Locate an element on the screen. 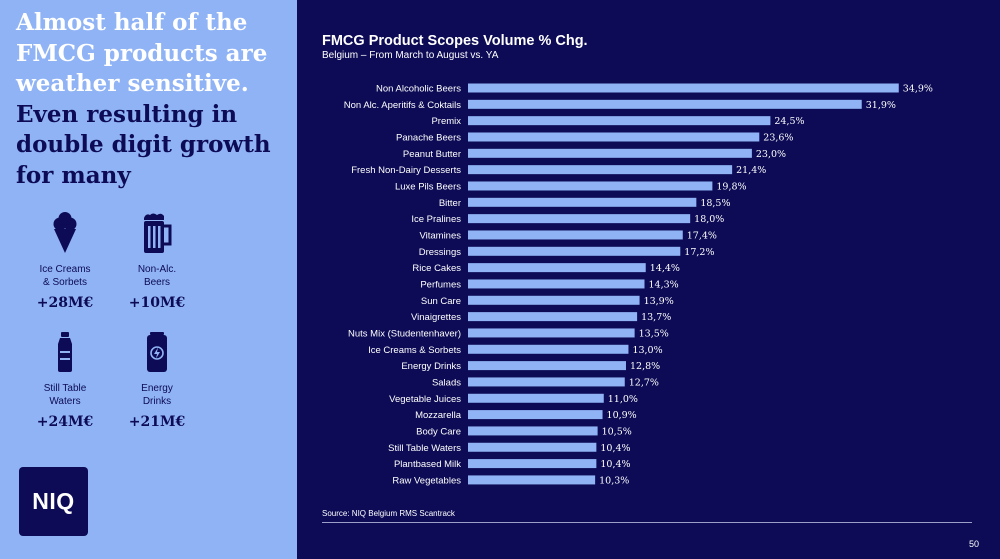  page-number: 50 is located at coordinates (974, 544).